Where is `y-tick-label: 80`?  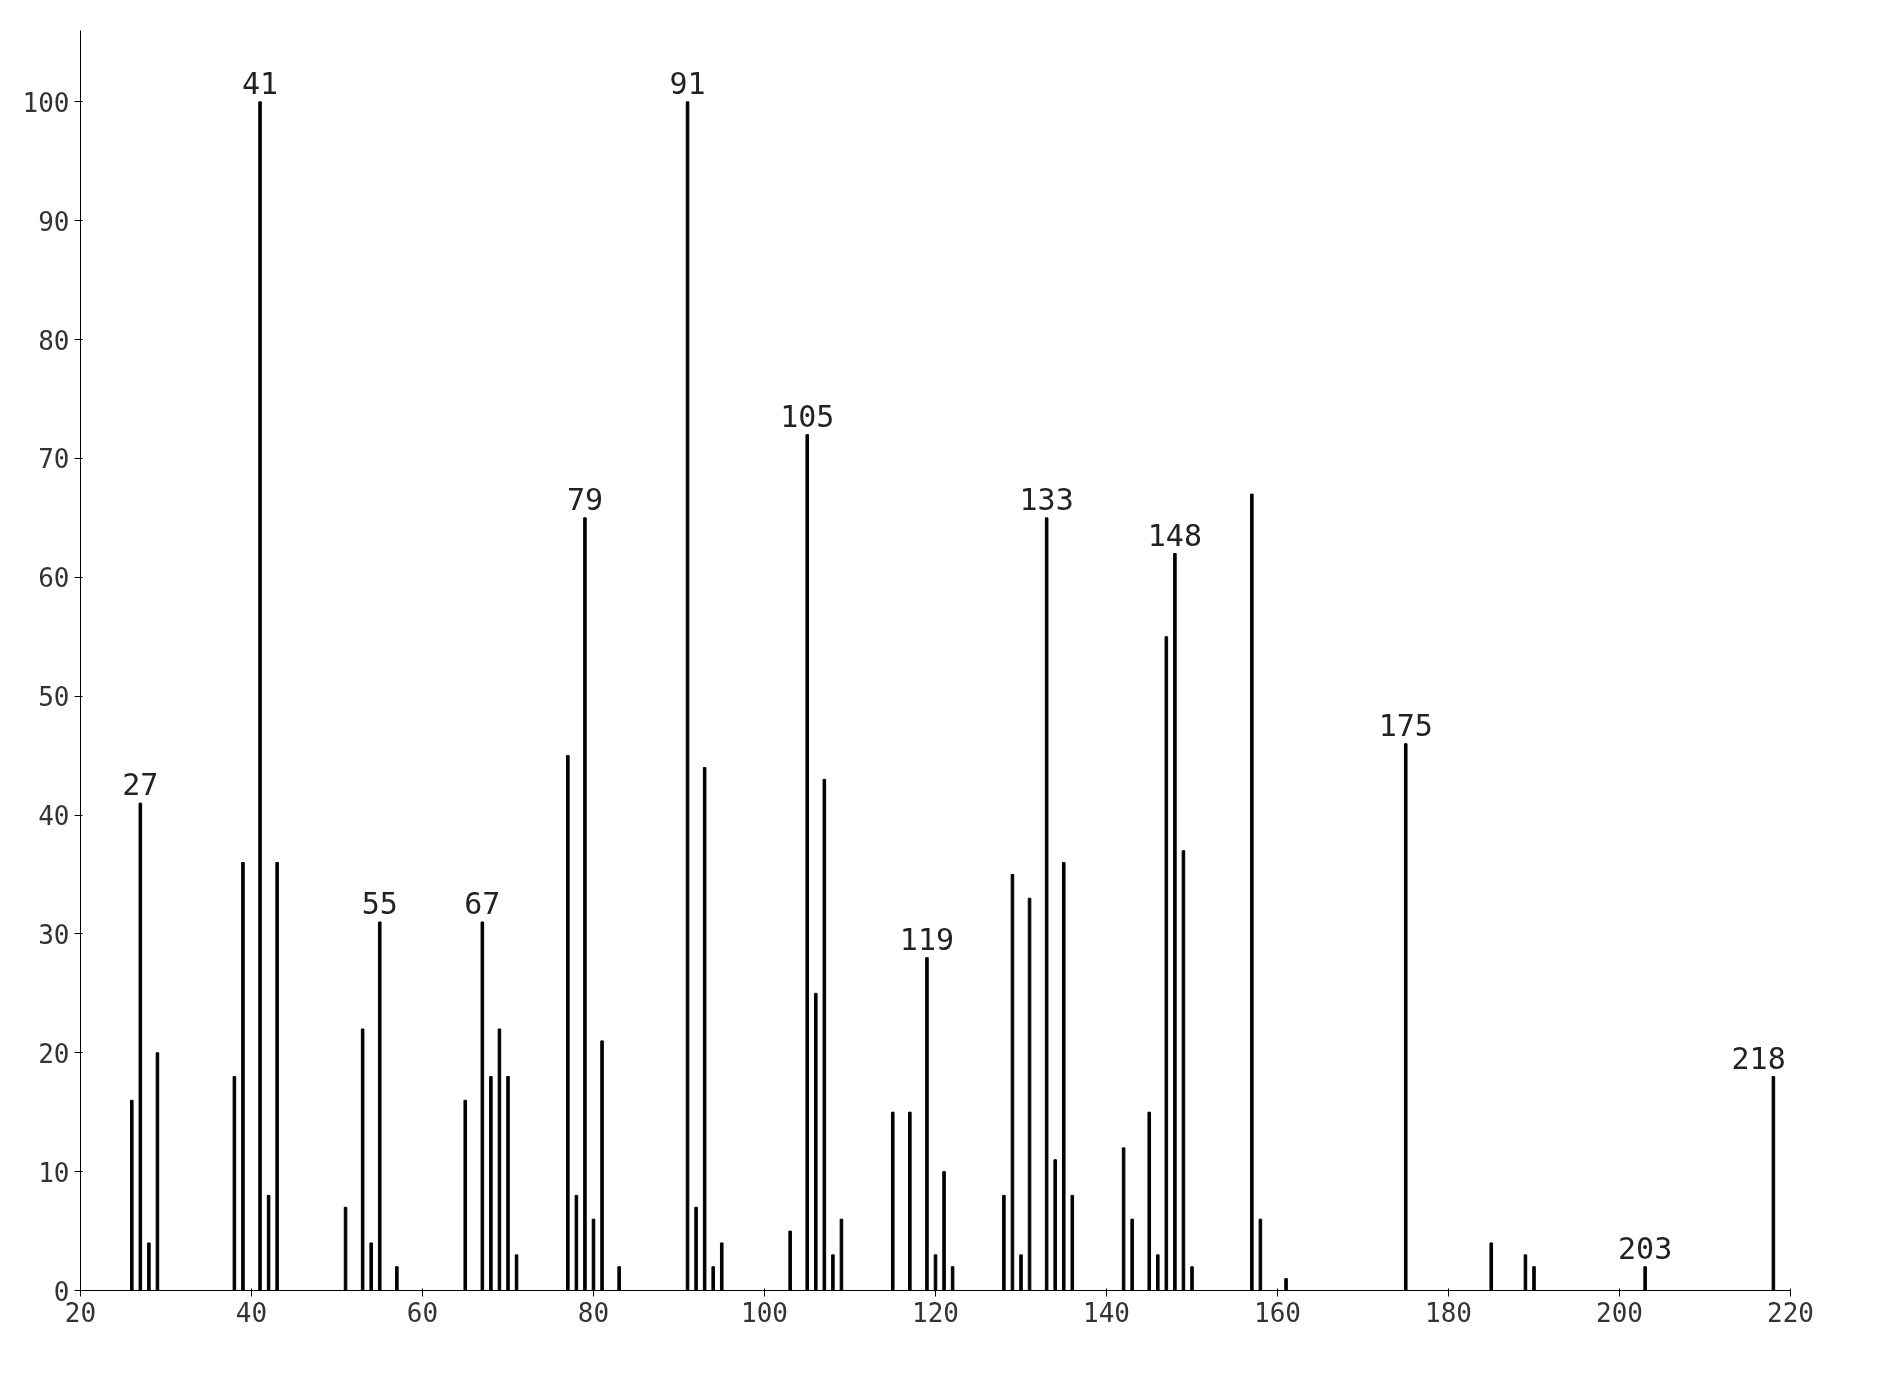
y-tick-label: 80 is located at coordinates (54, 340).